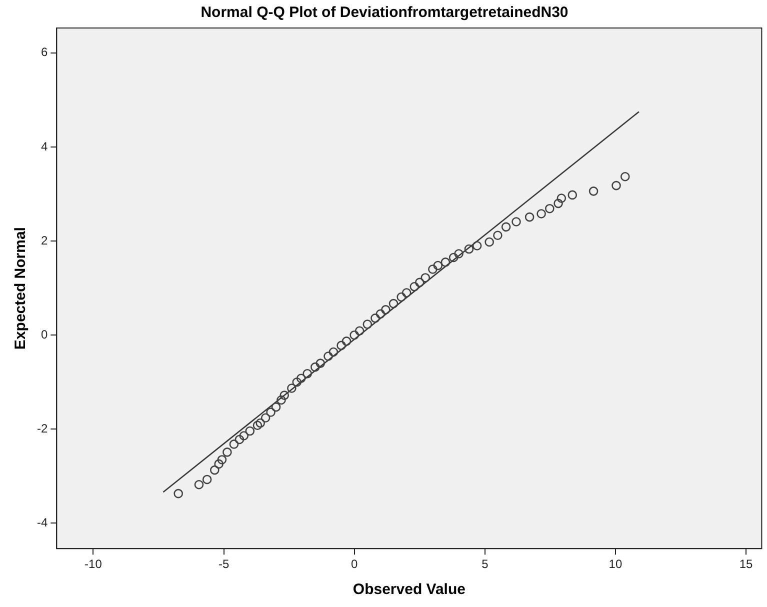 The image size is (767, 607). I want to click on chart-title: Normal Q-Q Plot of DeviationfromtargetretainedN30, so click(384, 13).